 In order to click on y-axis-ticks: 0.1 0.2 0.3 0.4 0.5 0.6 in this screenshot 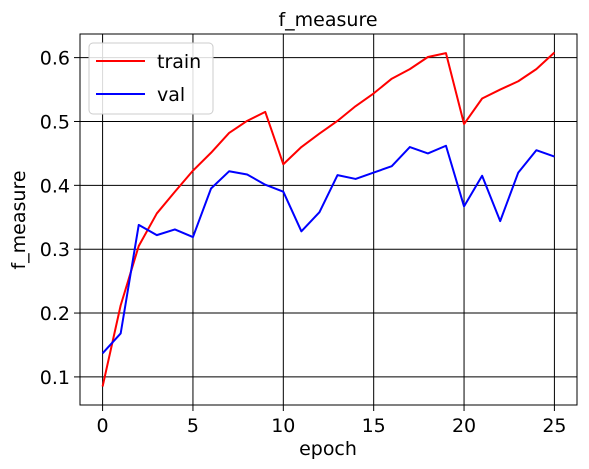, I will do `click(60, 218)`.